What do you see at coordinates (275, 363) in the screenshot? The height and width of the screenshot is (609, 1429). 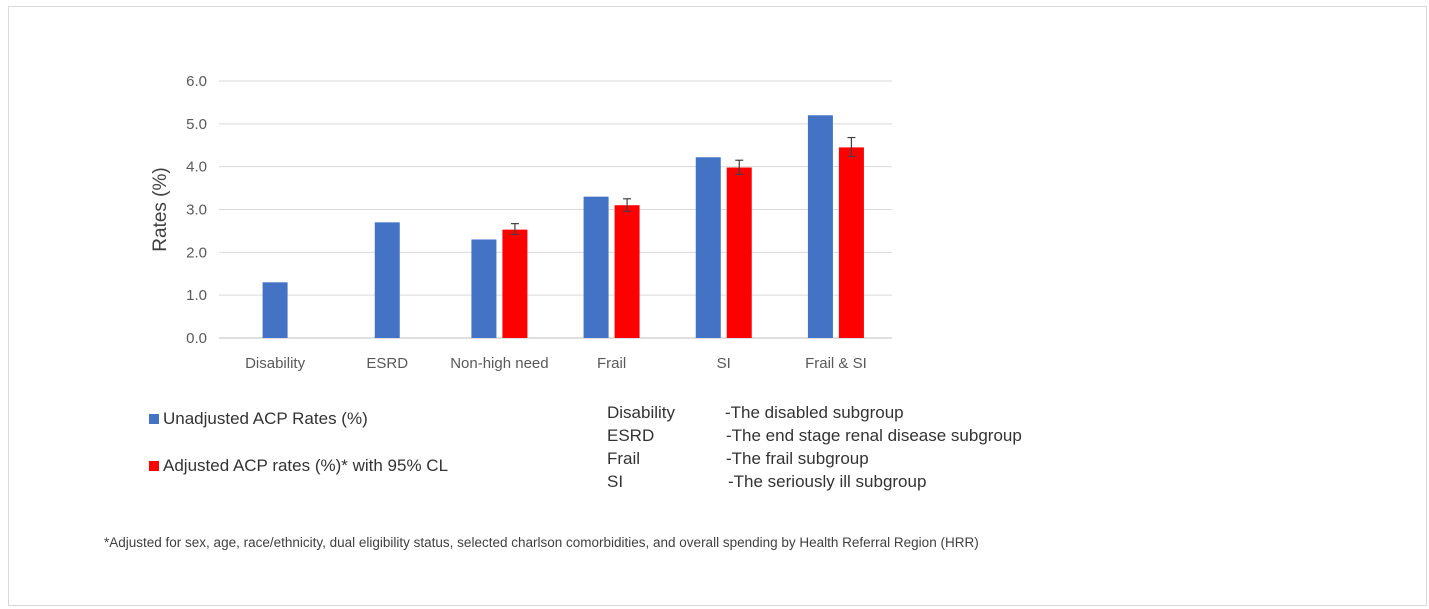 I see `x-category-label: Disability` at bounding box center [275, 363].